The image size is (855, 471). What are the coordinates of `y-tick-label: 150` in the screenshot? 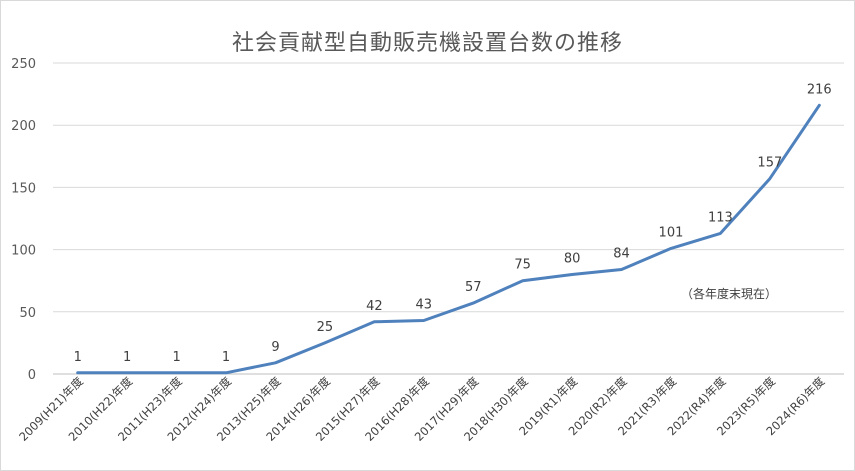 It's located at (23, 188).